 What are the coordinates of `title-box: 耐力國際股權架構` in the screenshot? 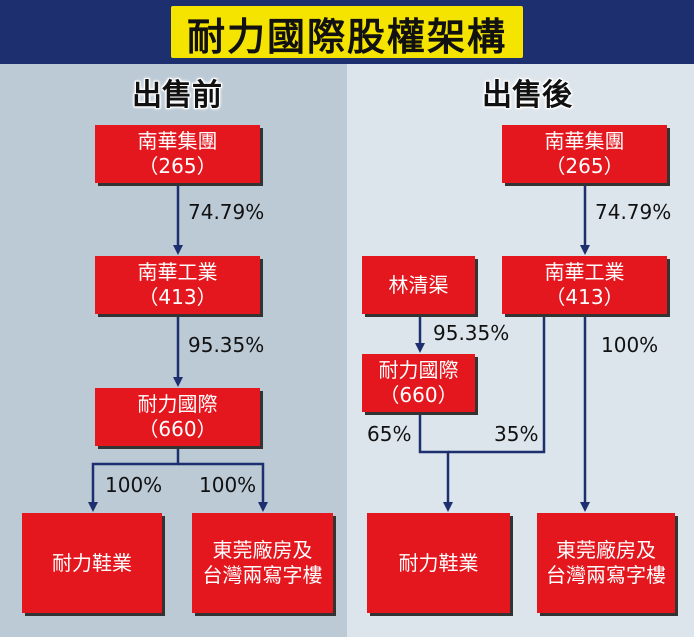 It's located at (346, 32).